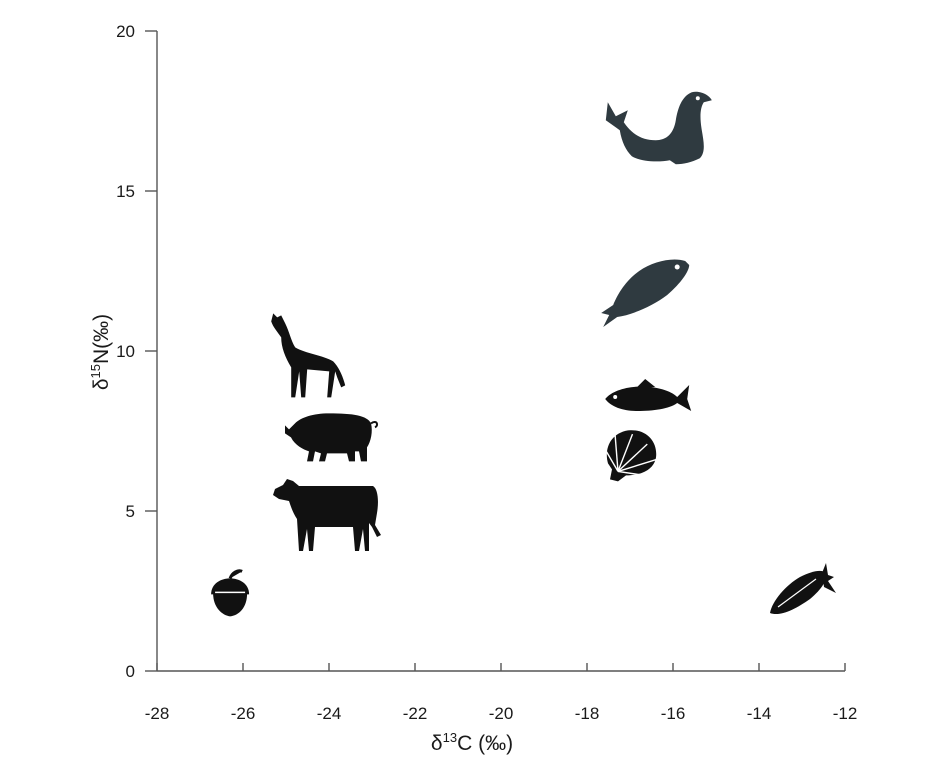  Describe the element at coordinates (472, 742) in the screenshot. I see `x-axis-title: δ13C (‰)` at that location.